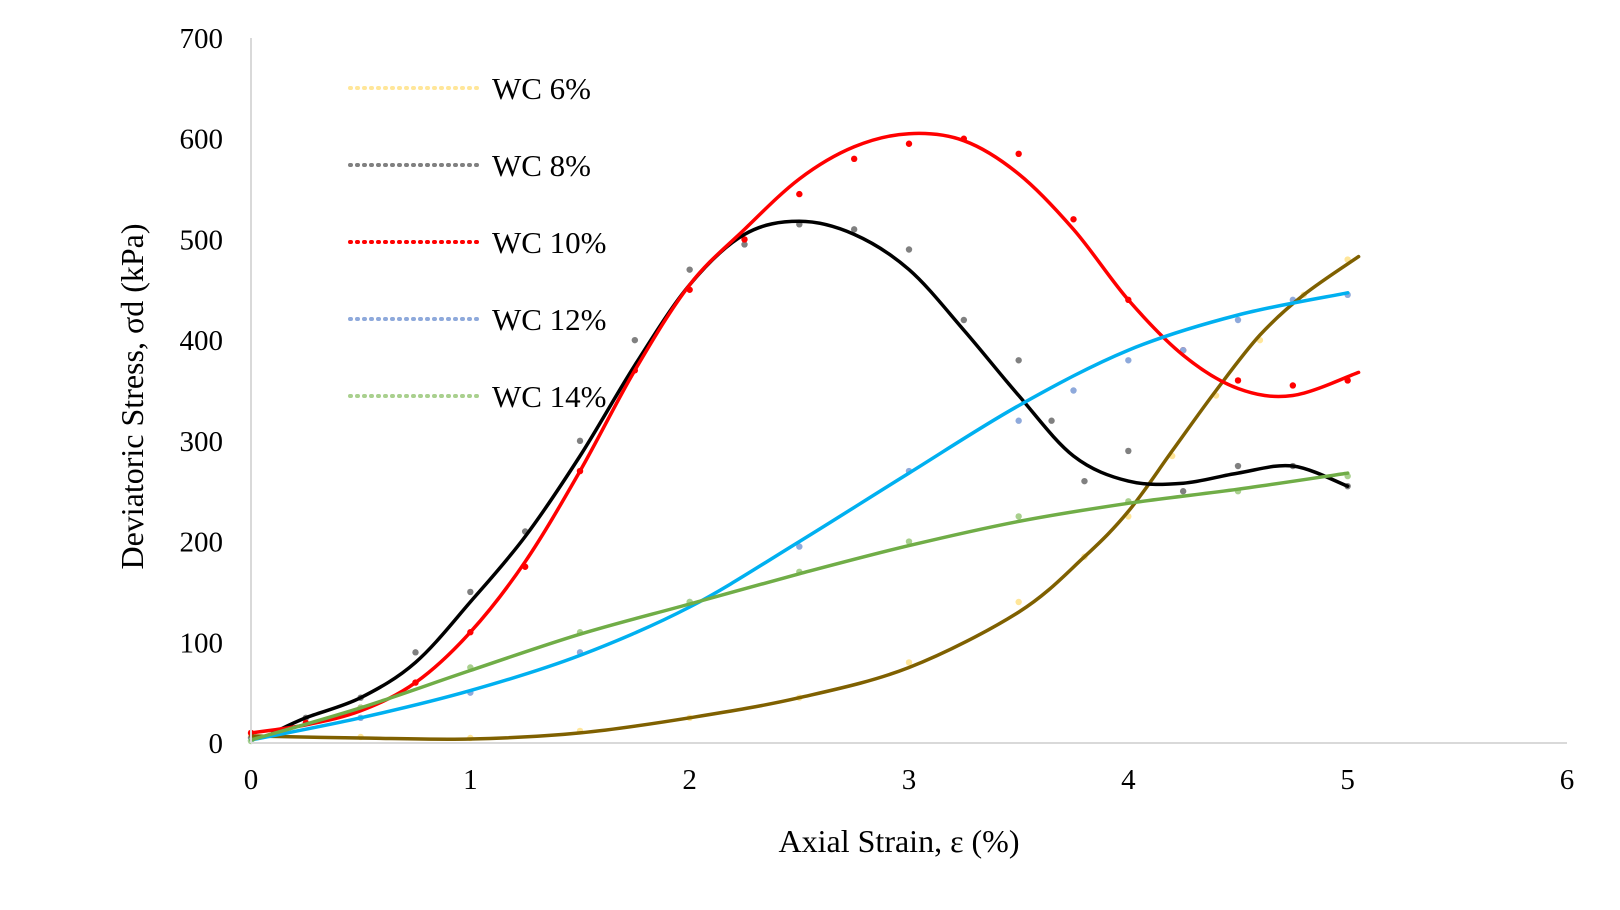 This screenshot has height=910, width=1620. Describe the element at coordinates (1128, 780) in the screenshot. I see `x-tick-label: 4` at that location.